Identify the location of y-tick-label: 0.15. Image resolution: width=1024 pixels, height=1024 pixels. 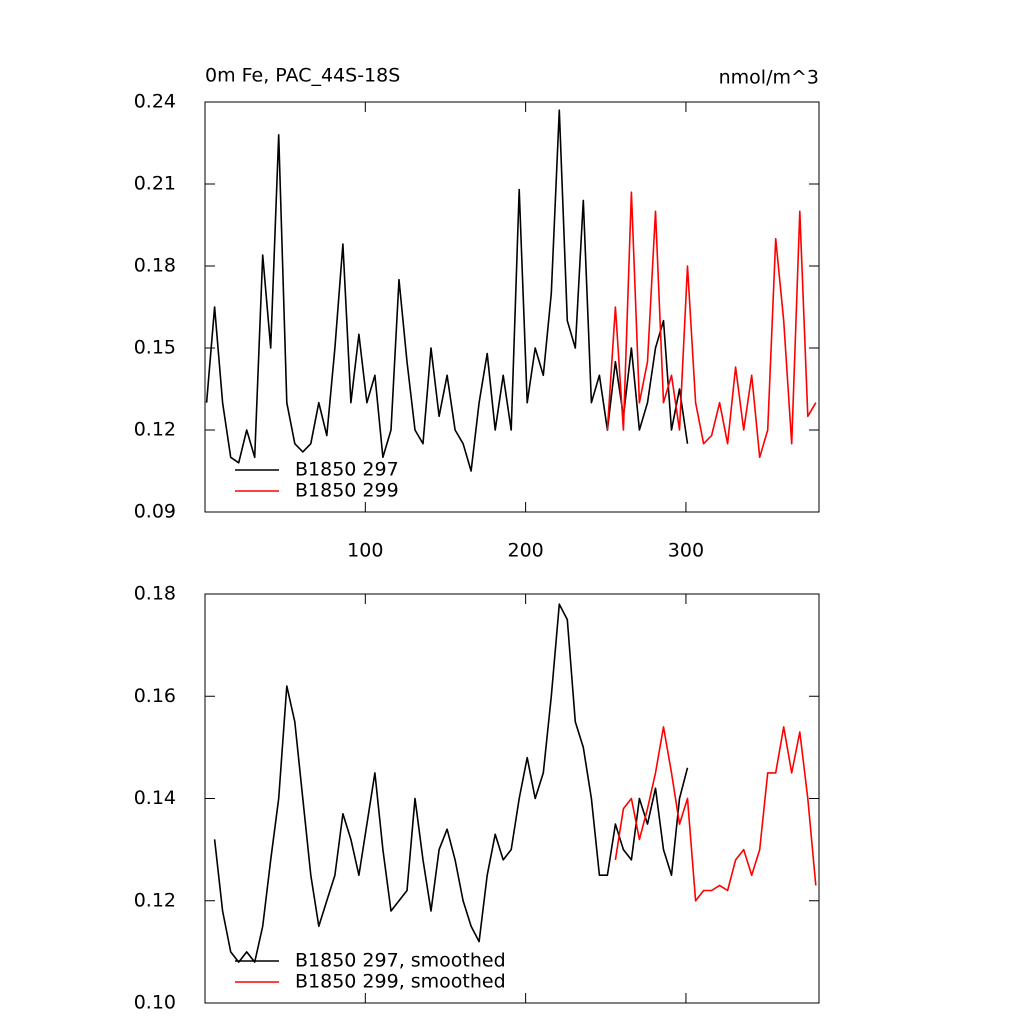
(155, 348).